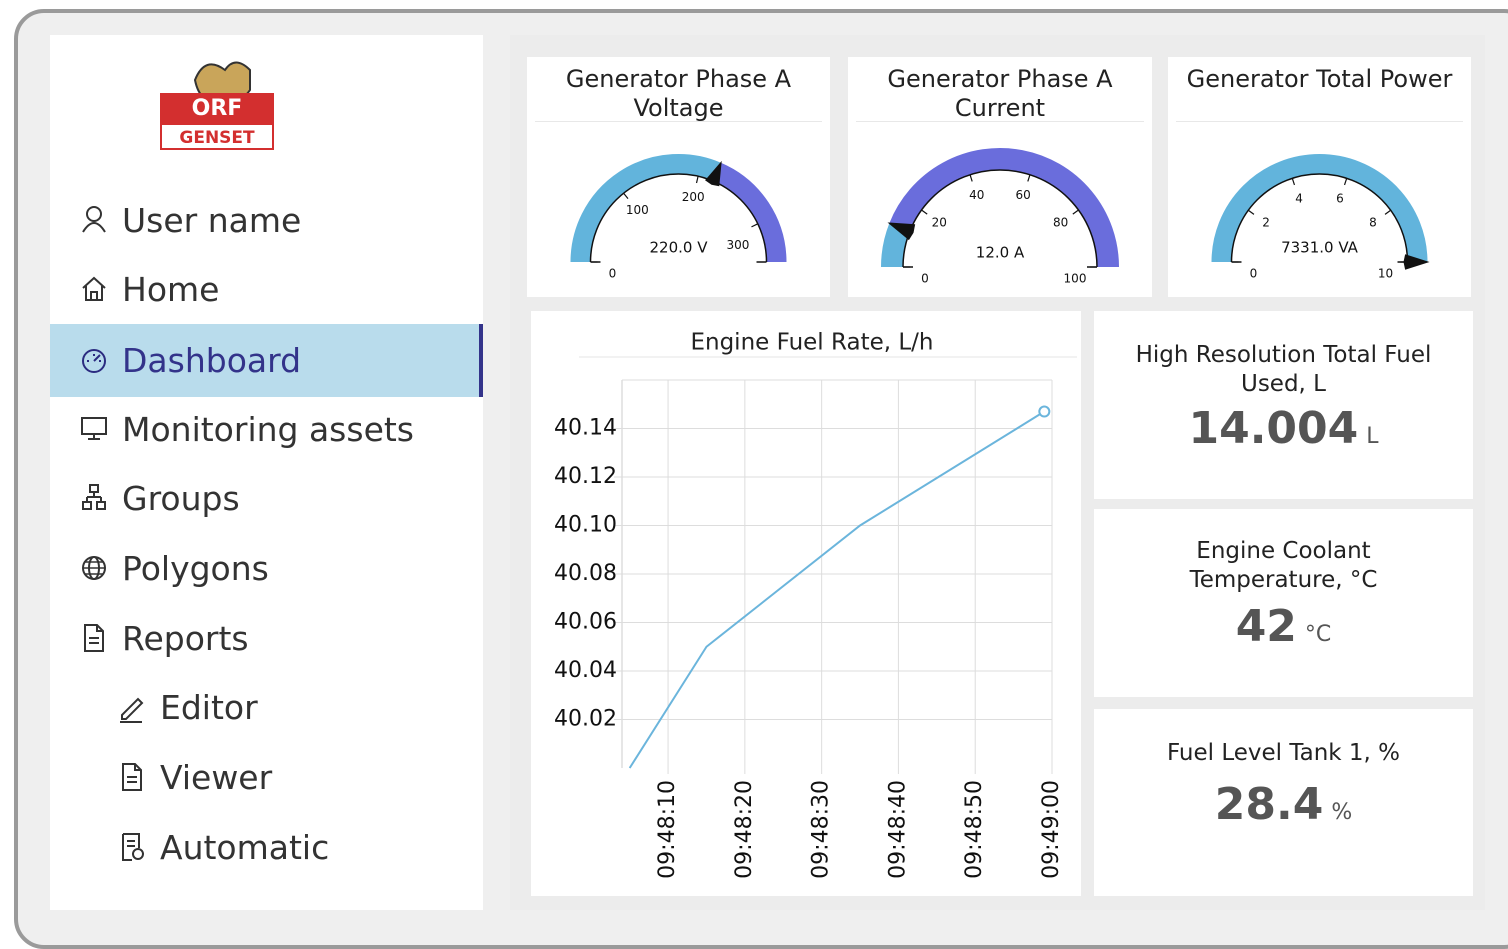 This screenshot has height=949, width=1508. I want to click on nav-label: Home, so click(171, 289).